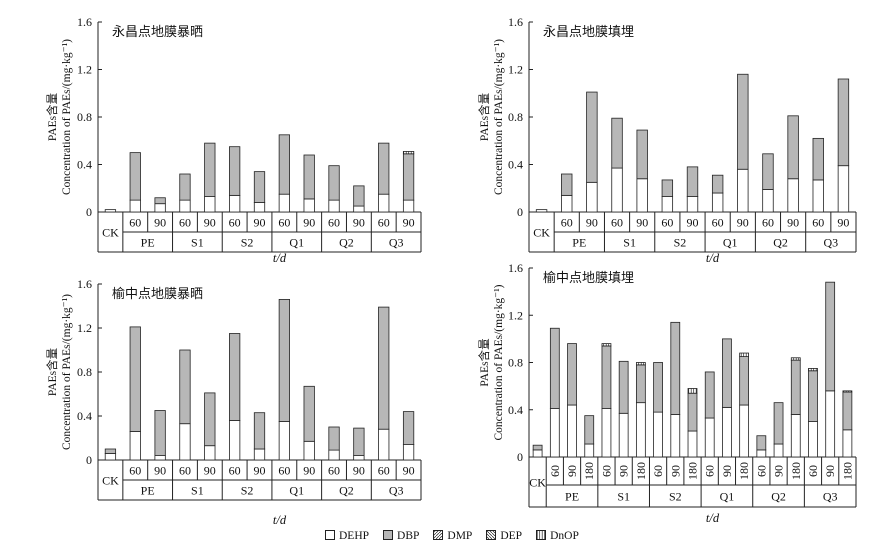 The width and height of the screenshot is (875, 546). Describe the element at coordinates (515, 268) in the screenshot. I see `y-tick-label: 1.6` at that location.